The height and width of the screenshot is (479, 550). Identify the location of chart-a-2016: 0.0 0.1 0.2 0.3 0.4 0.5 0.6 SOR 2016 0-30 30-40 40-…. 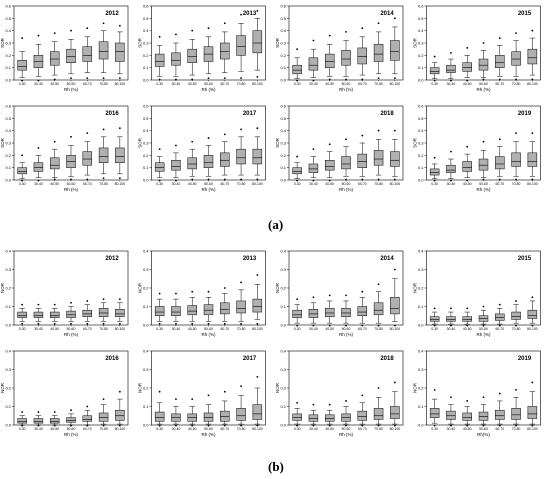
(64, 148).